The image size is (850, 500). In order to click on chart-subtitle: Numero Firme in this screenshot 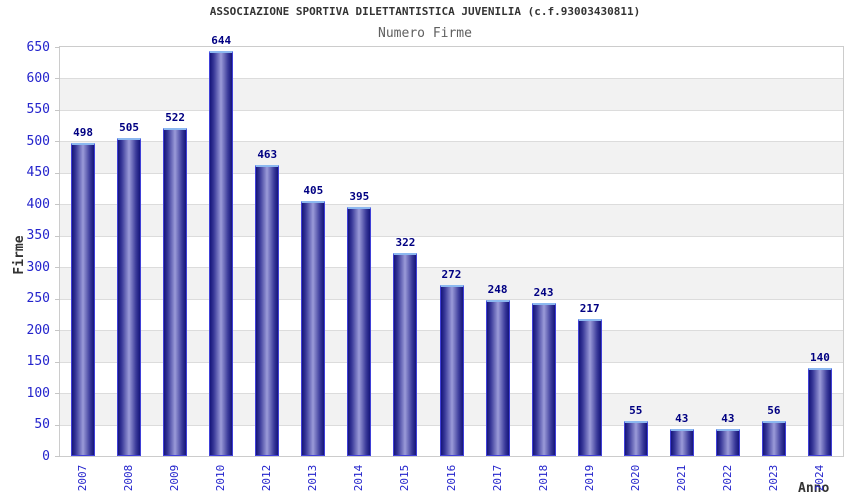, I will do `click(425, 33)`.